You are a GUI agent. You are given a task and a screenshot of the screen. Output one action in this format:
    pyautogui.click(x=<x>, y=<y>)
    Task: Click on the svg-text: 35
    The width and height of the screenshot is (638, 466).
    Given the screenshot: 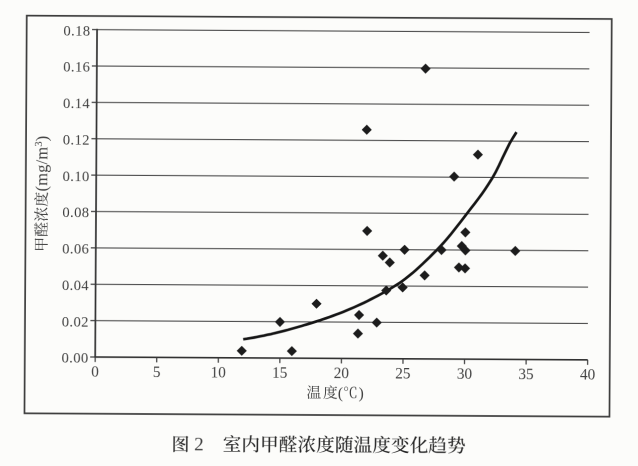 What is the action you would take?
    pyautogui.click(x=526, y=374)
    